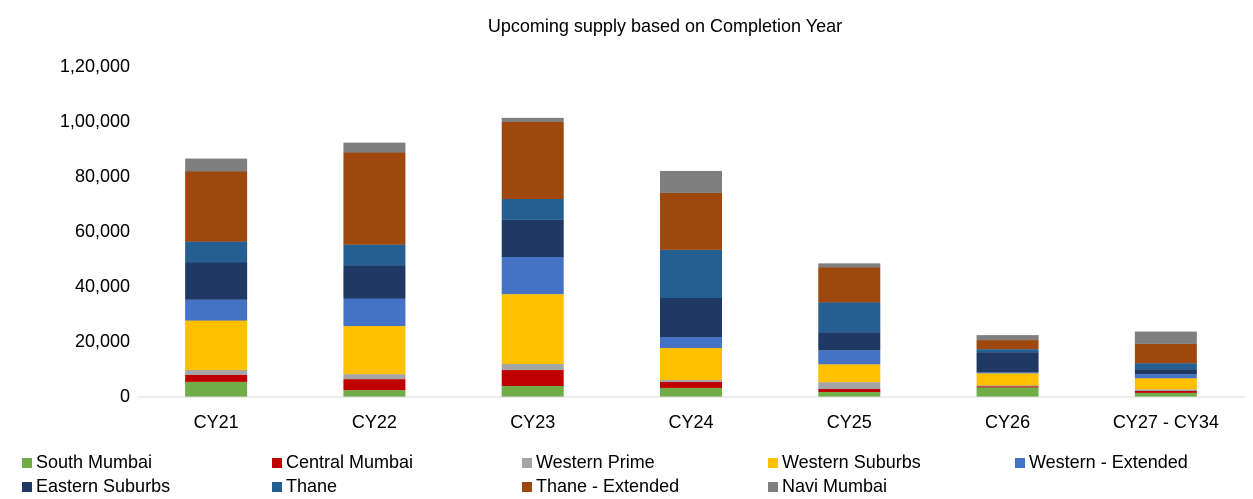 The width and height of the screenshot is (1253, 499). Describe the element at coordinates (216, 422) in the screenshot. I see `x-tick-label: CY21` at that location.